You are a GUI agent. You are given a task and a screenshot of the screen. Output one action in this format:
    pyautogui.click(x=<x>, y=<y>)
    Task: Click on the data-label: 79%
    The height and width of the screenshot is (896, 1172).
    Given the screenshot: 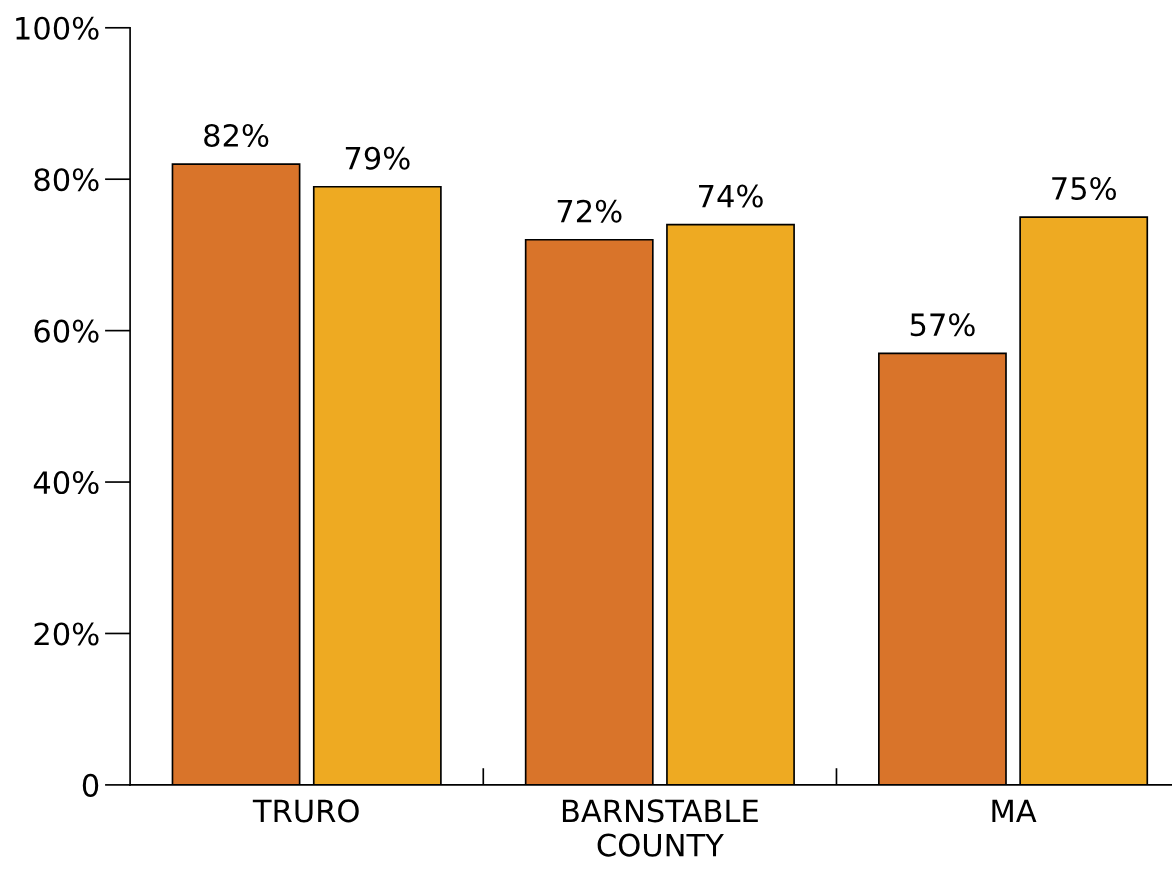 What is the action you would take?
    pyautogui.click(x=377, y=158)
    